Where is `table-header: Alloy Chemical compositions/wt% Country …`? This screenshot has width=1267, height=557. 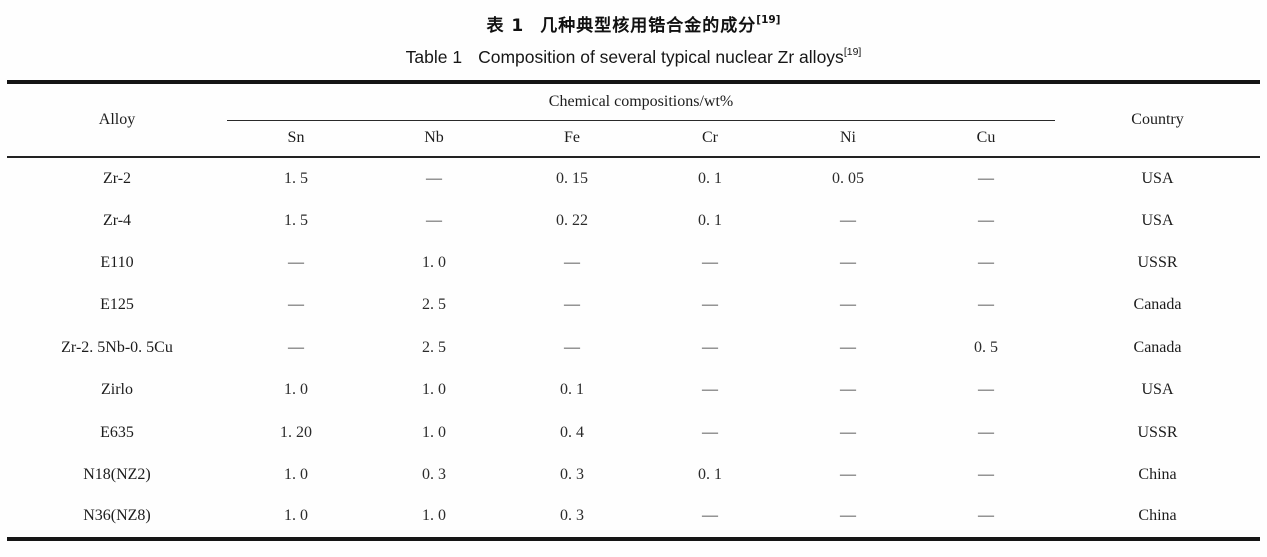 table-header: Alloy Chemical compositions/wt% Country … is located at coordinates (634, 119).